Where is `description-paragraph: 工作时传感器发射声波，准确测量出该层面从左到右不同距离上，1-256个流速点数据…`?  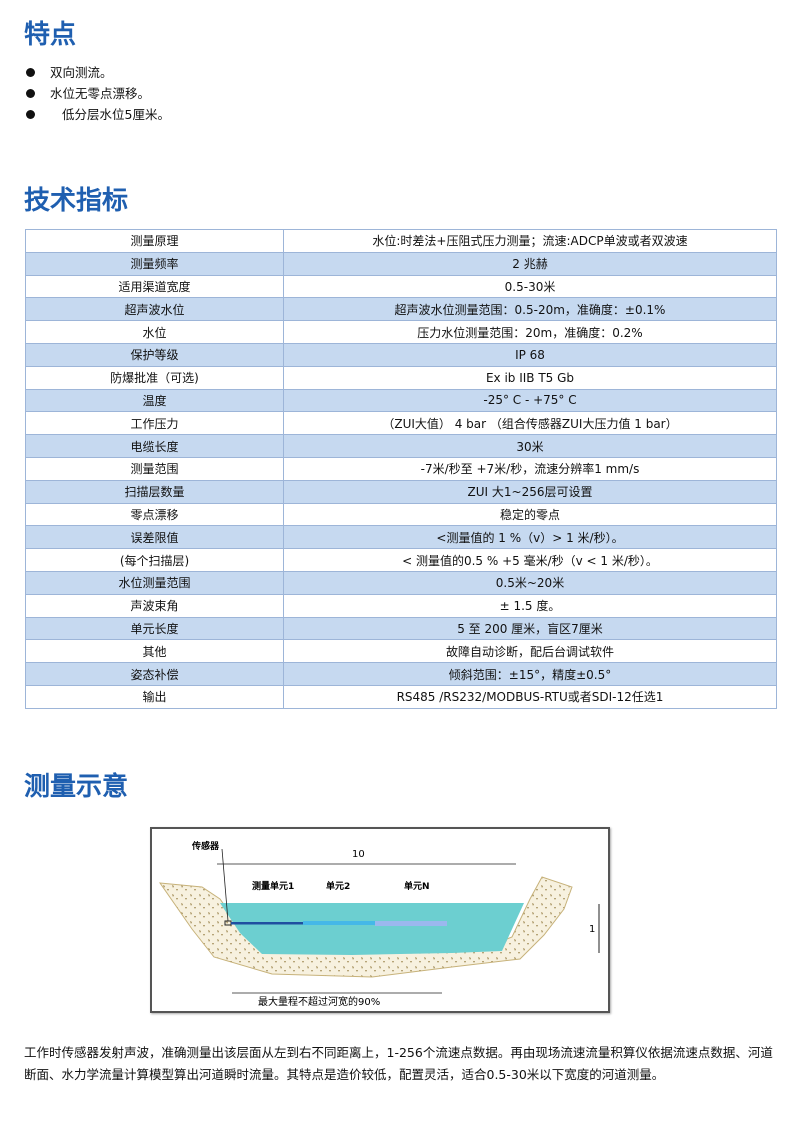
description-paragraph: 工作时传感器发射声波，准确测量出该层面从左到右不同距离上，1-256个流速点数据… is located at coordinates (398, 1063).